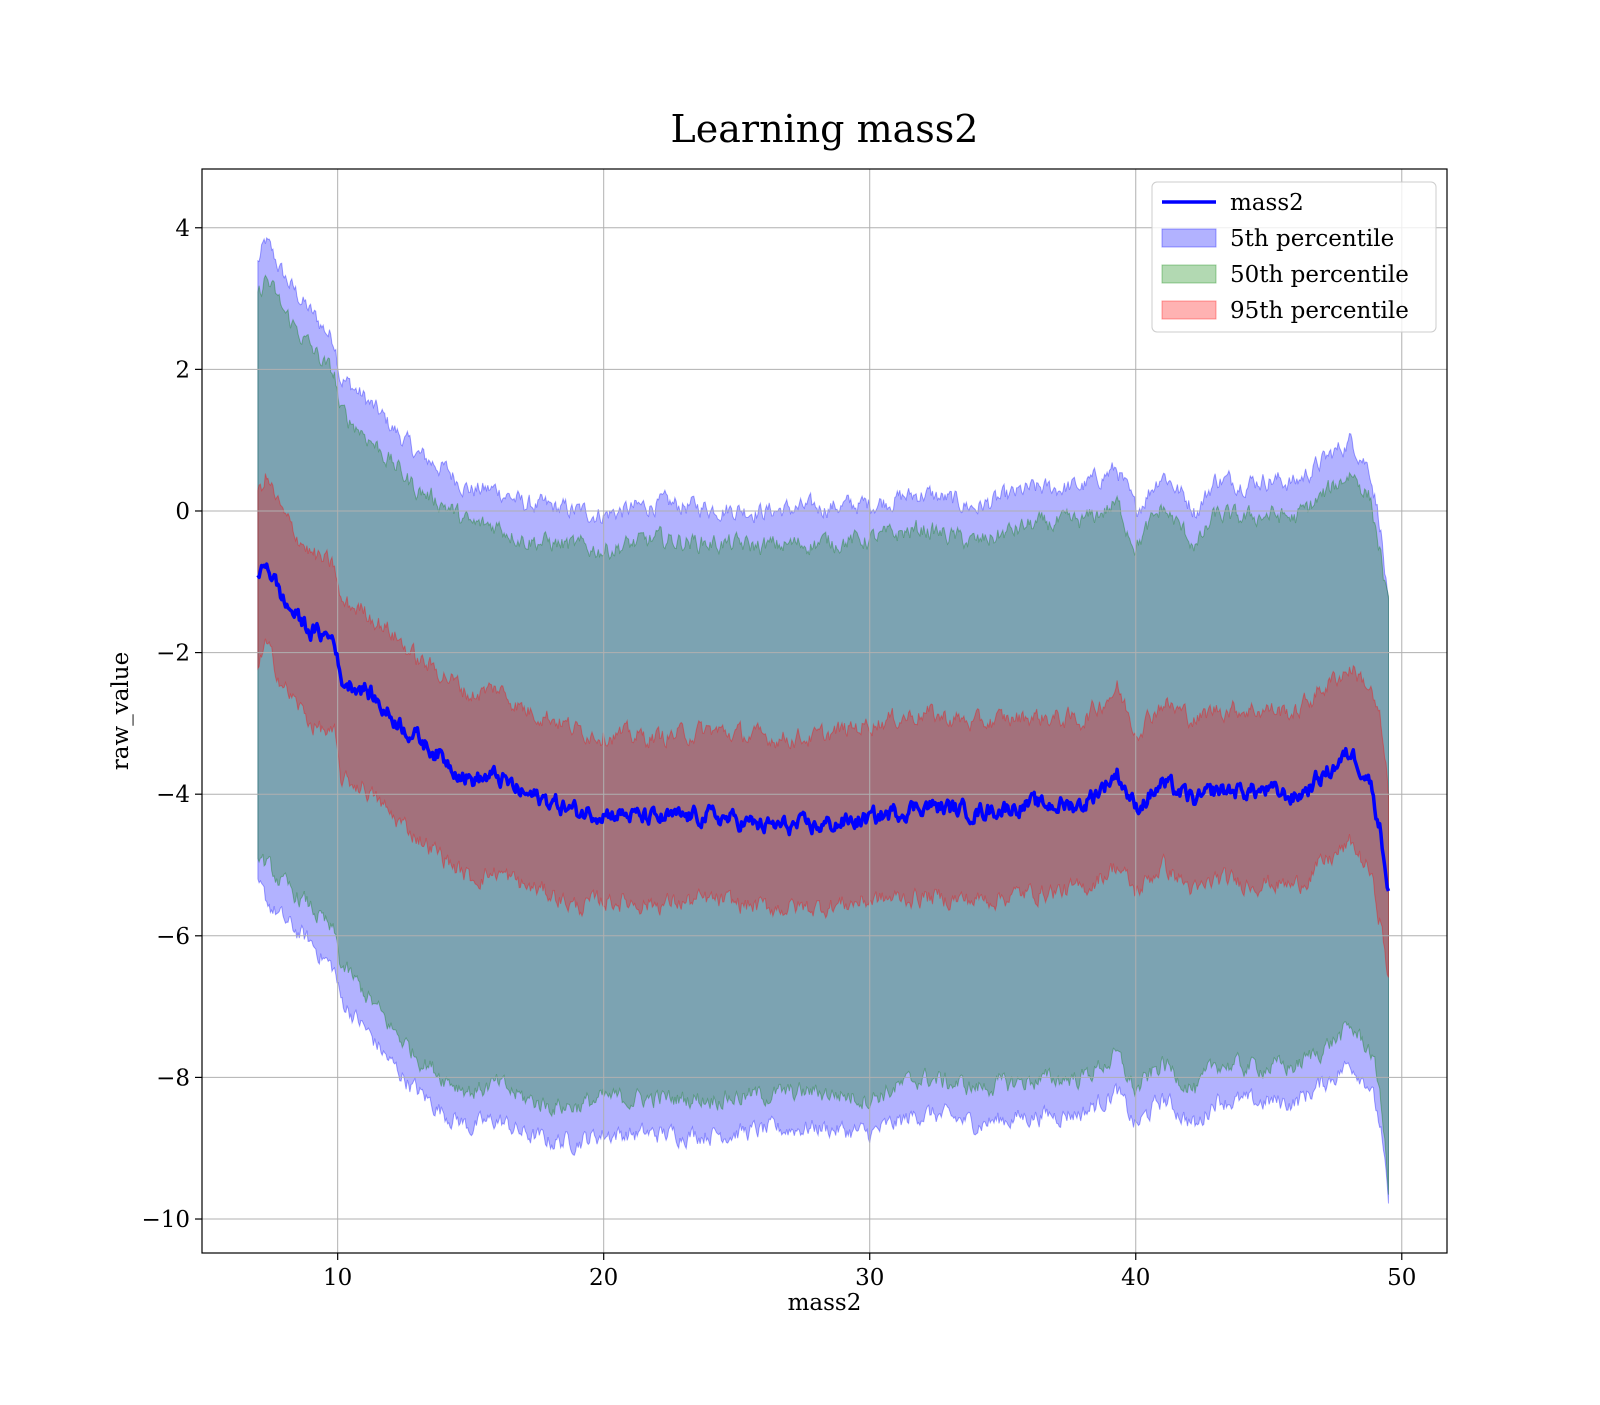  I want to click on y-tick-label: 0, so click(182, 512).